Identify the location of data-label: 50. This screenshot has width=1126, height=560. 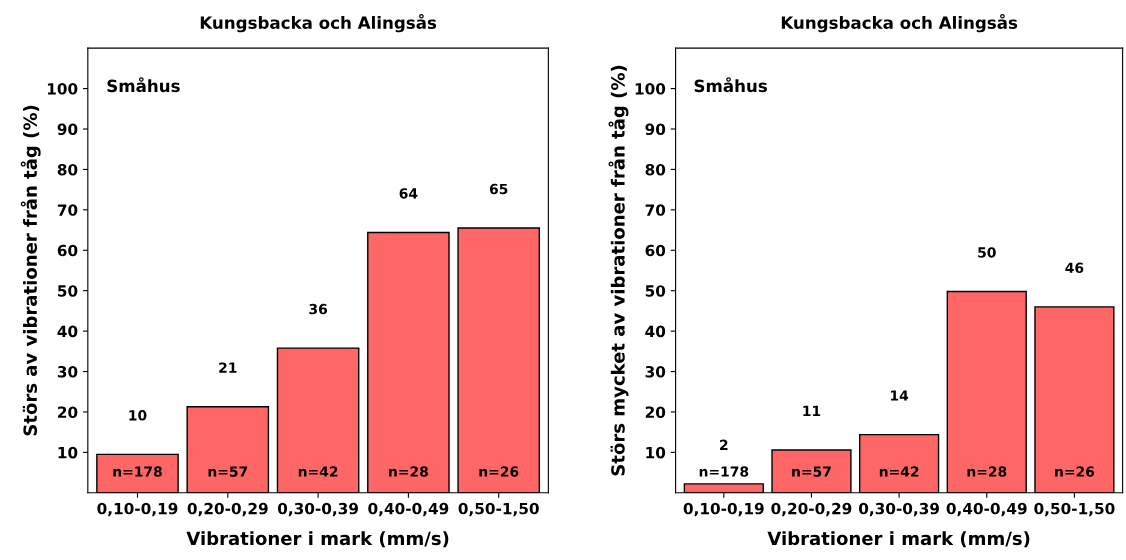
(987, 252).